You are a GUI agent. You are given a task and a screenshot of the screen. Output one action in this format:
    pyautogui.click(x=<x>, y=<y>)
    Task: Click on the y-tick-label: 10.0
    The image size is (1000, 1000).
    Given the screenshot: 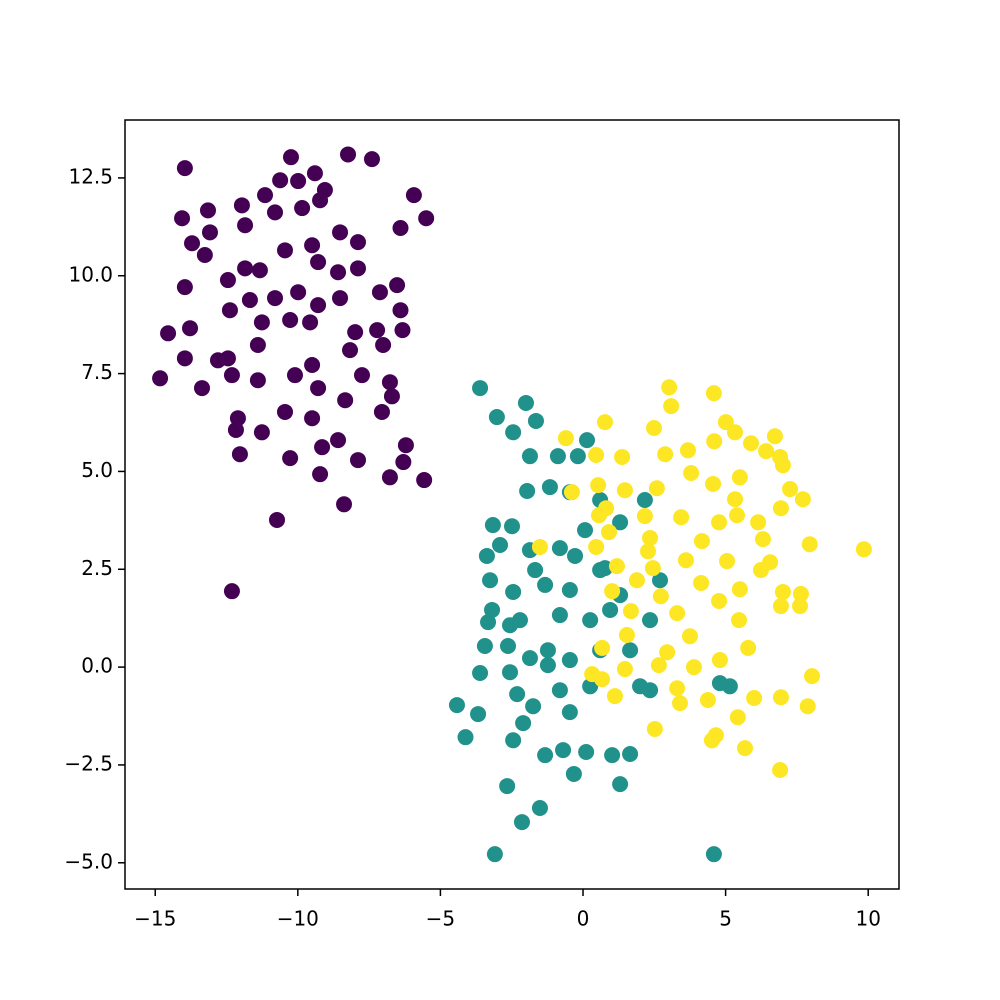 What is the action you would take?
    pyautogui.click(x=90, y=274)
    